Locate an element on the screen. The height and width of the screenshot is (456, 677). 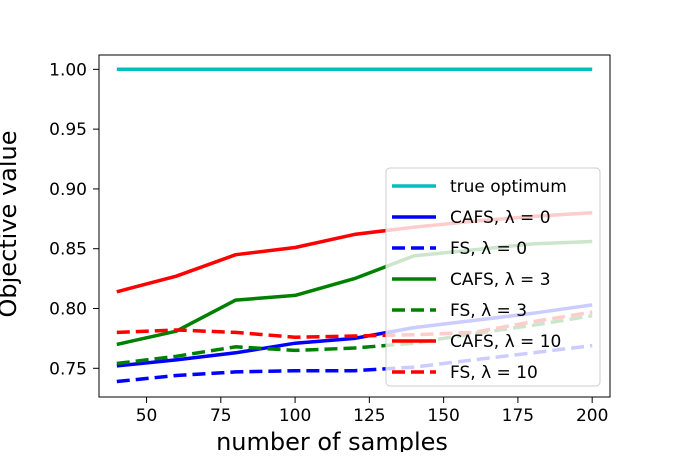
y-axis-label: Objective value is located at coordinates (11, 224).